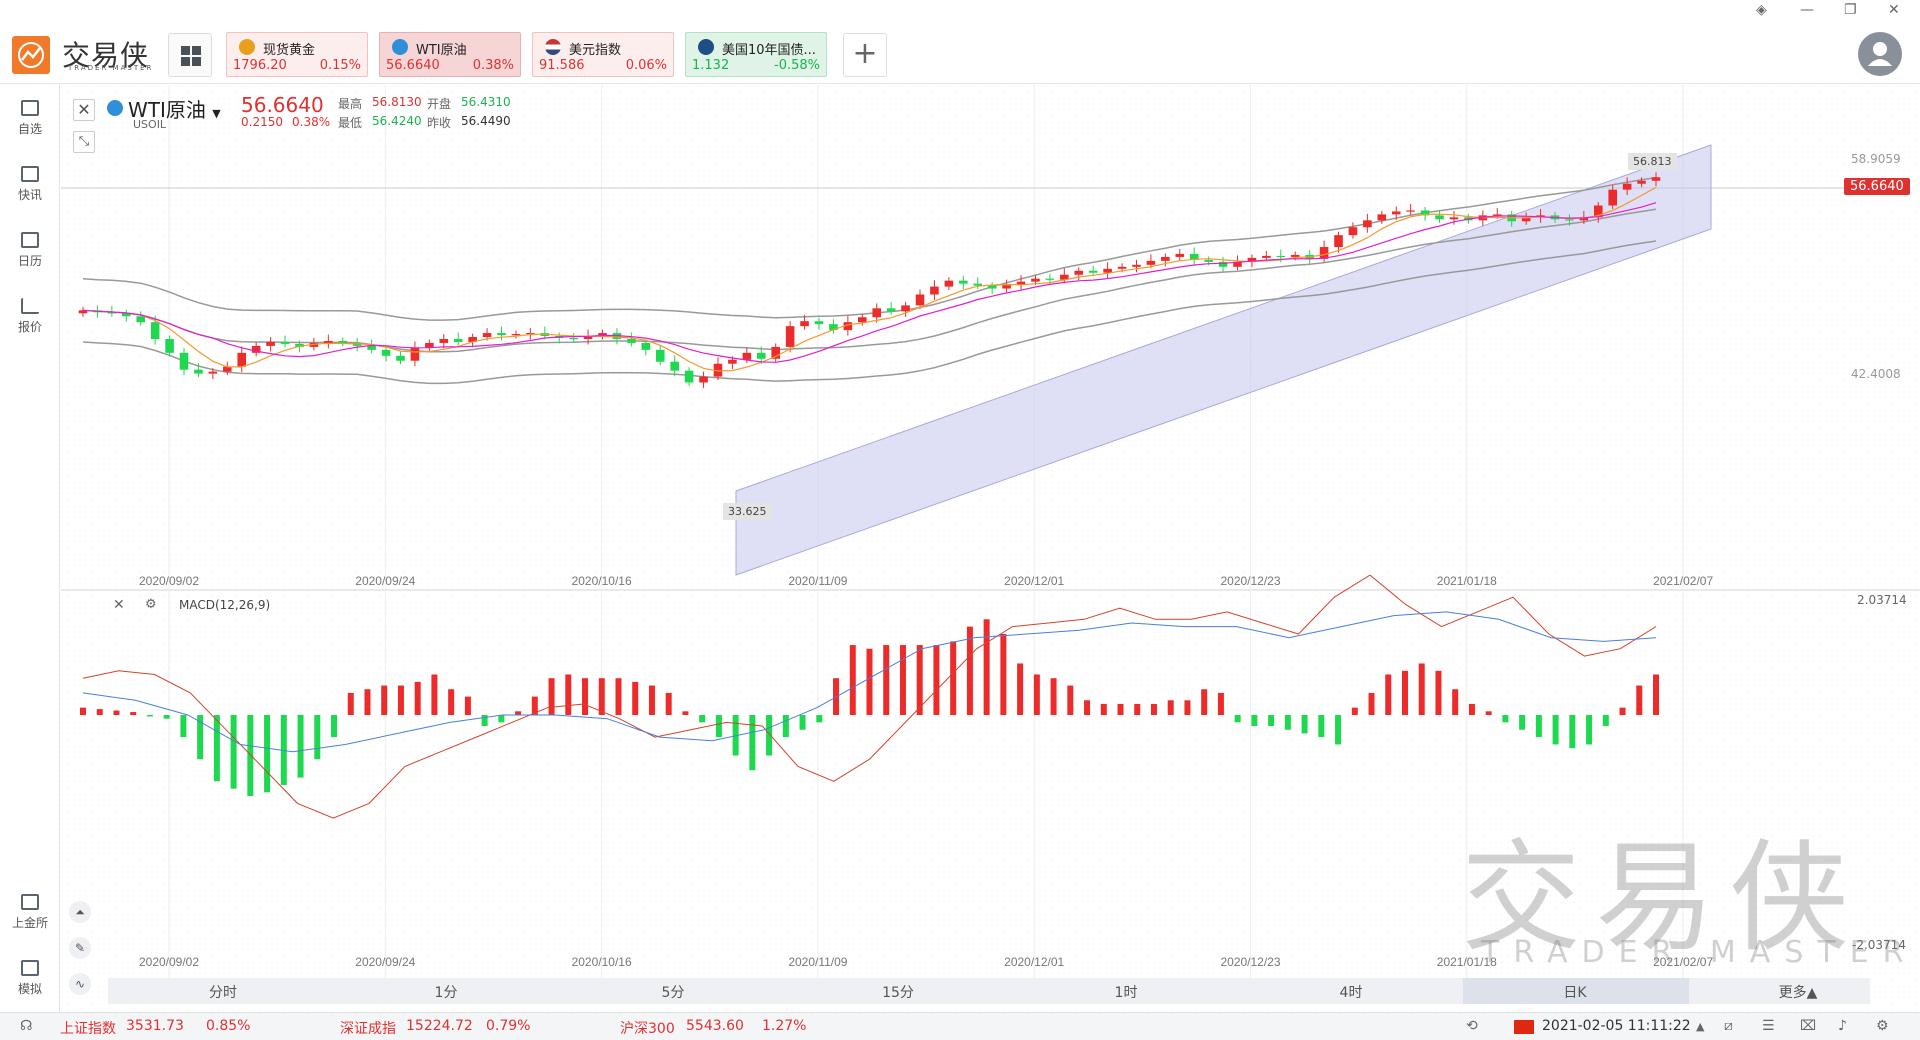 This screenshot has height=1040, width=1920. What do you see at coordinates (869, 682) in the screenshot?
I see `macd-dea-line` at bounding box center [869, 682].